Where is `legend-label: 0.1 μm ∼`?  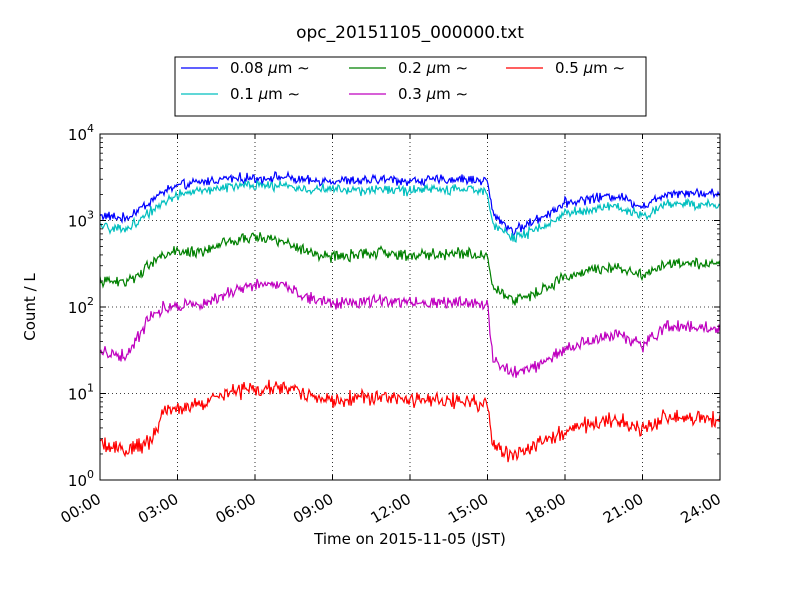 legend-label: 0.1 μm ∼ is located at coordinates (265, 94).